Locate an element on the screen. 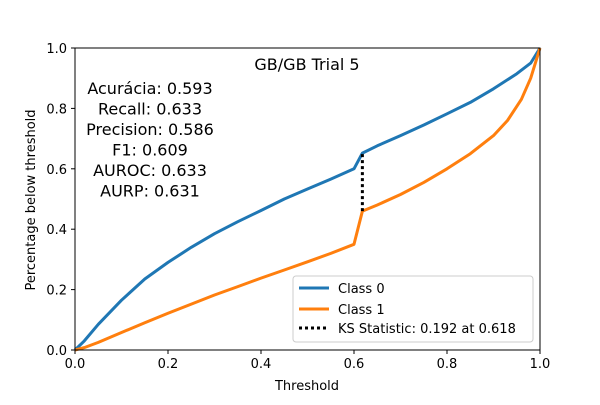 The image size is (600, 405). metric-line: Recall: 0.633 is located at coordinates (150, 109).